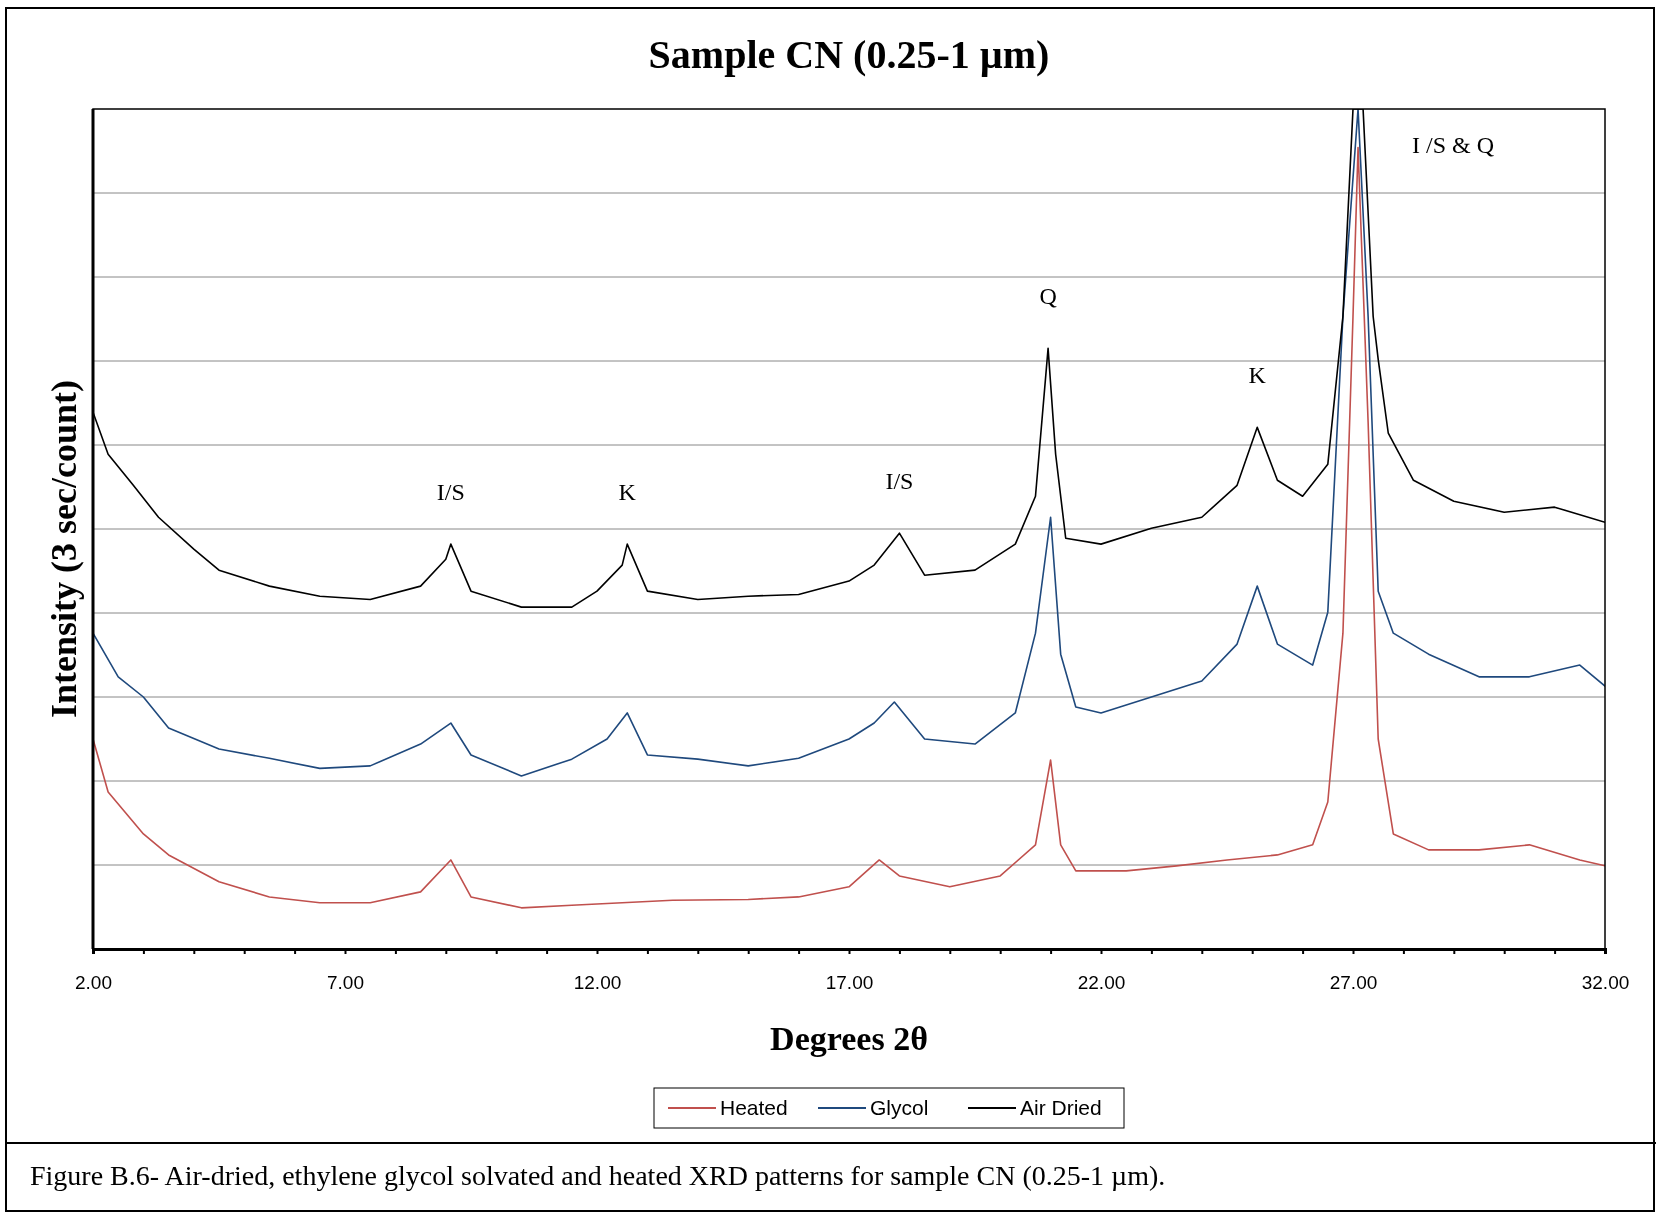  What do you see at coordinates (1605, 983) in the screenshot?
I see `x-tick-label: 32.00` at bounding box center [1605, 983].